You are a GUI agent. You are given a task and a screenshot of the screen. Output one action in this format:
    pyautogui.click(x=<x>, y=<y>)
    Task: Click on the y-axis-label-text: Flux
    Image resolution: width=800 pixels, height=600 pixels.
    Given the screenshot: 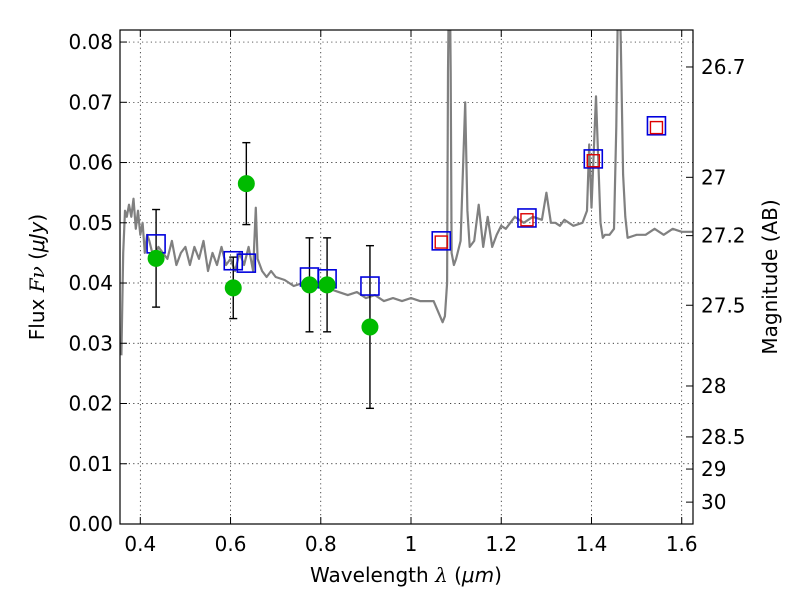 What is the action you would take?
    pyautogui.click(x=37, y=319)
    